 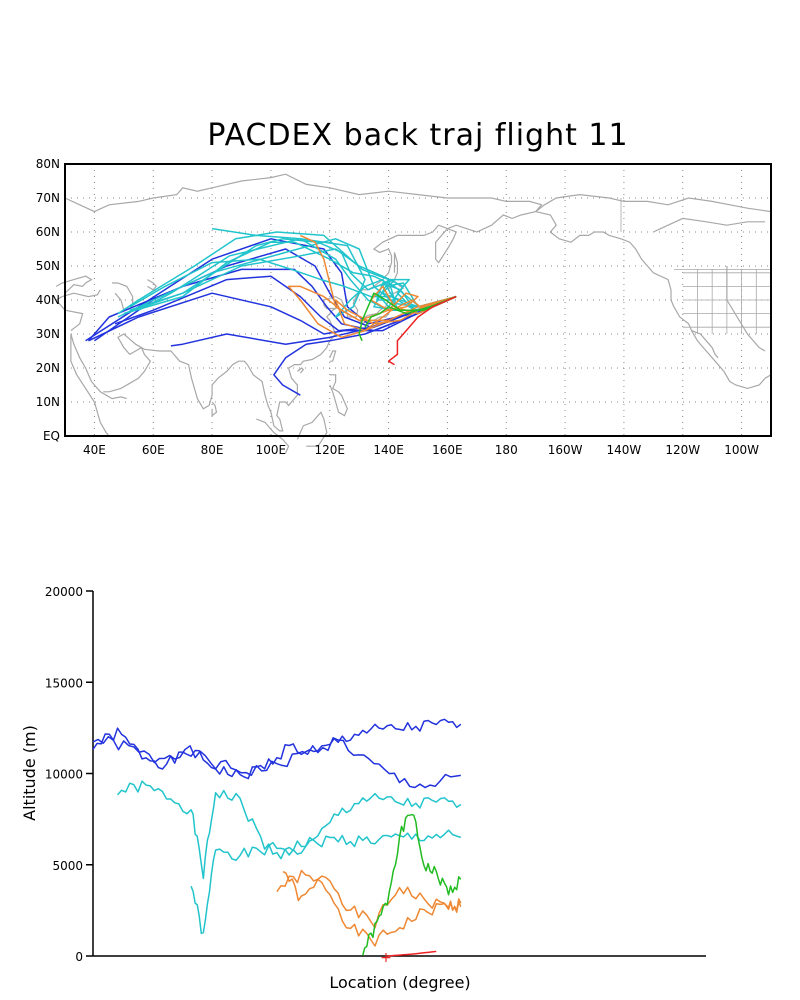 What do you see at coordinates (386, 958) in the screenshot?
I see `origin-marker: +` at bounding box center [386, 958].